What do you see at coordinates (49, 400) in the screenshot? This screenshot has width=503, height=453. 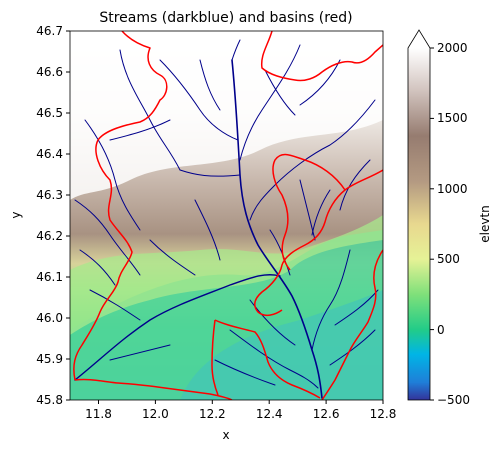 I see `y-tick-label: 45.8` at bounding box center [49, 400].